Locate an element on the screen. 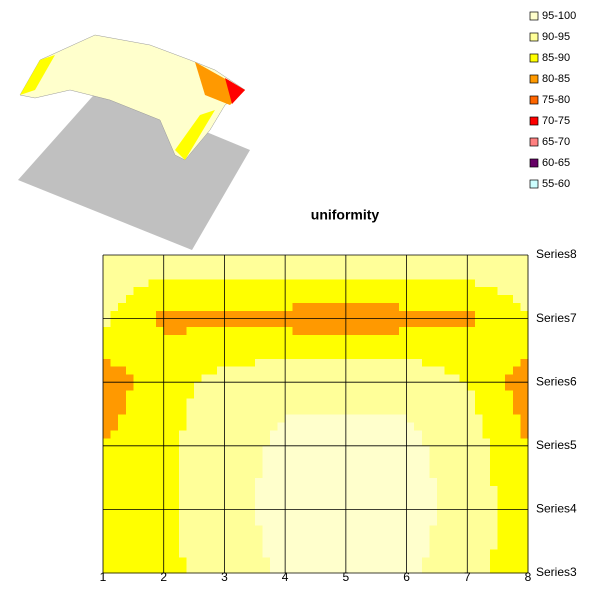 The image size is (600, 605). legend-label: 75-80 is located at coordinates (556, 100).